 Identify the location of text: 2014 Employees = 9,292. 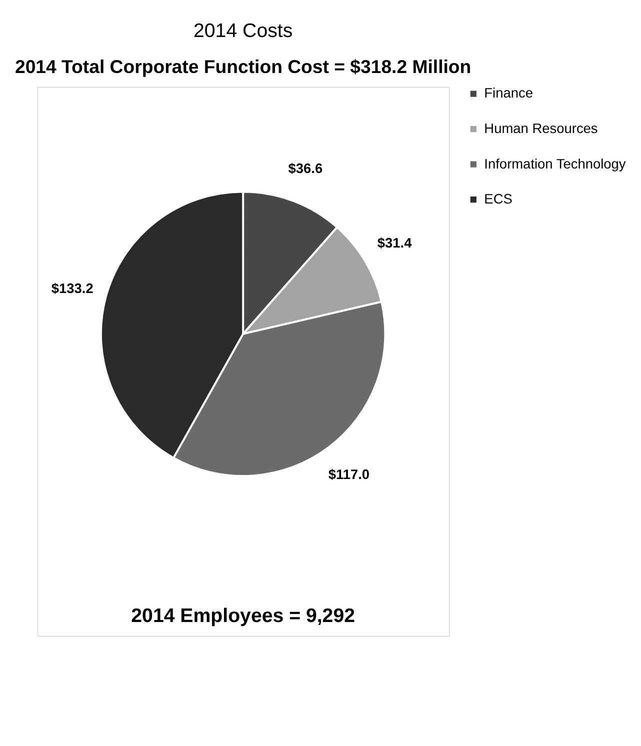
(243, 616).